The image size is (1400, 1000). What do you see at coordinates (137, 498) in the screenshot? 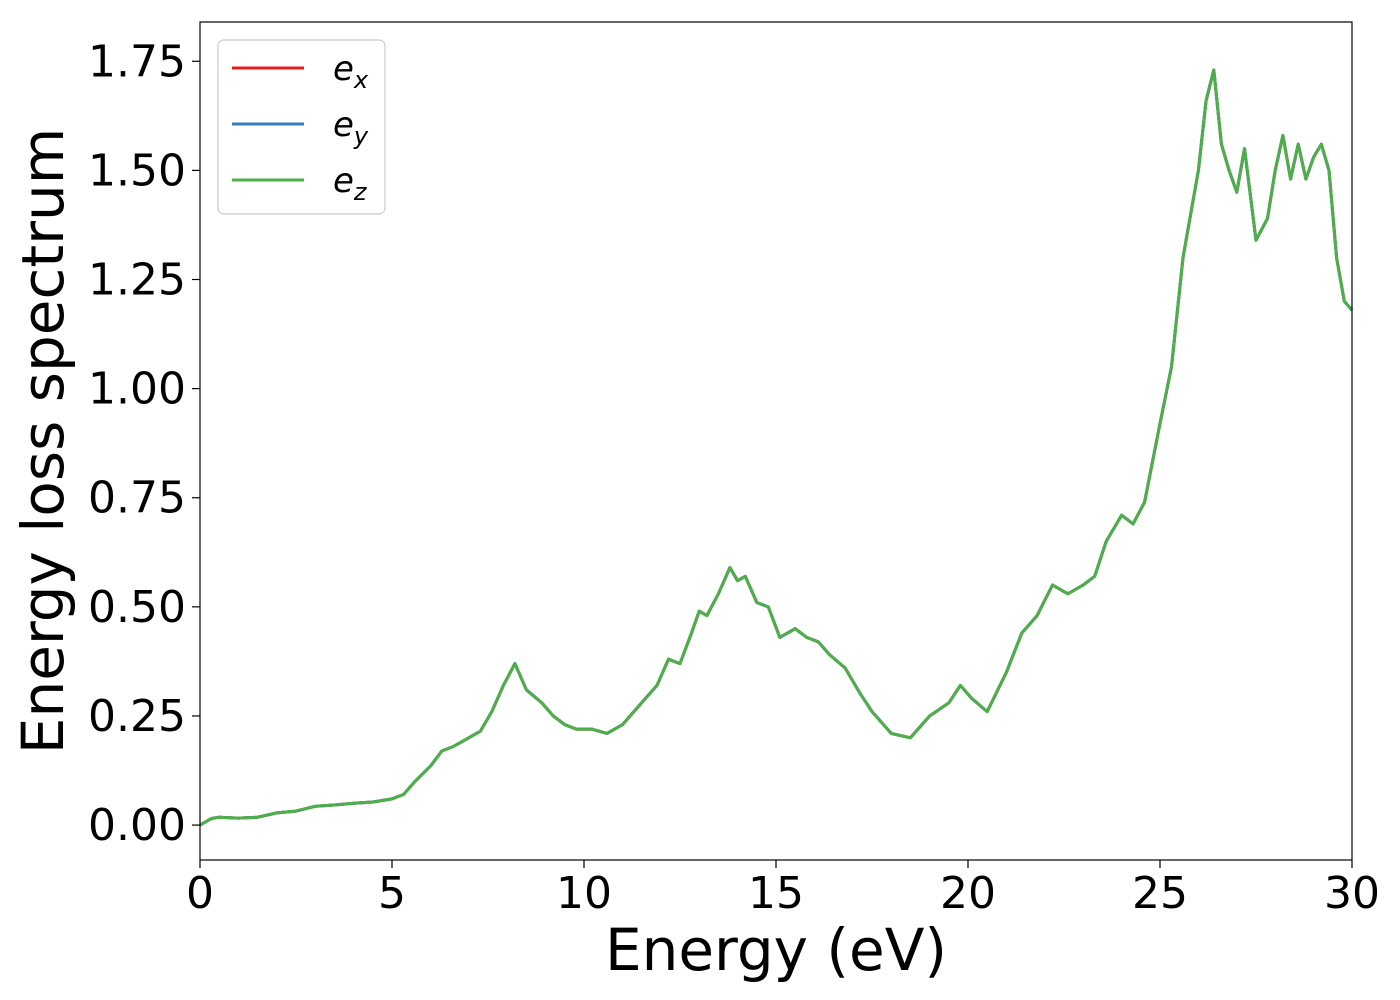
I see `y-tick-label: 0.75` at bounding box center [137, 498].